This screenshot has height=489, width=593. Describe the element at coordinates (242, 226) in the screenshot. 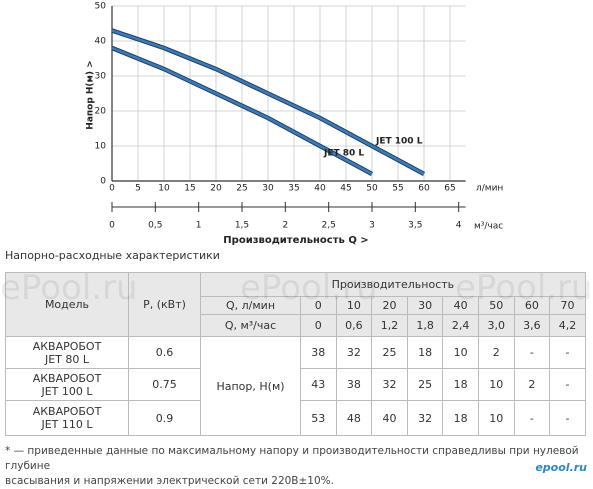

I see `x2-tick-label: 1,5` at that location.